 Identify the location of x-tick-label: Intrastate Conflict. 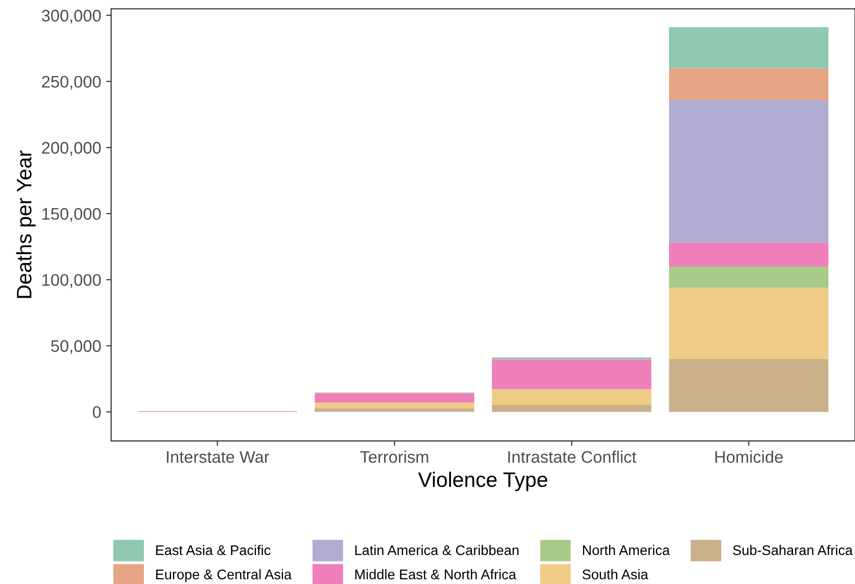
(572, 456).